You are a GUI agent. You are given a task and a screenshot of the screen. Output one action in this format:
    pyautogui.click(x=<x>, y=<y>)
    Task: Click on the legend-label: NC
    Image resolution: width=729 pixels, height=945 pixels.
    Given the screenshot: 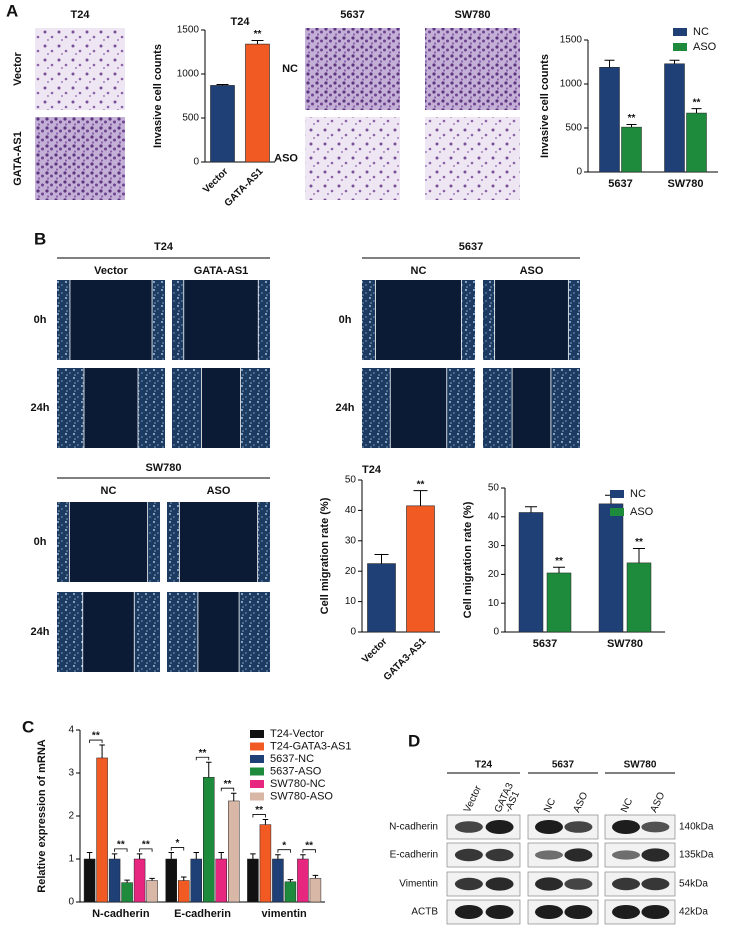 What is the action you would take?
    pyautogui.click(x=638, y=494)
    